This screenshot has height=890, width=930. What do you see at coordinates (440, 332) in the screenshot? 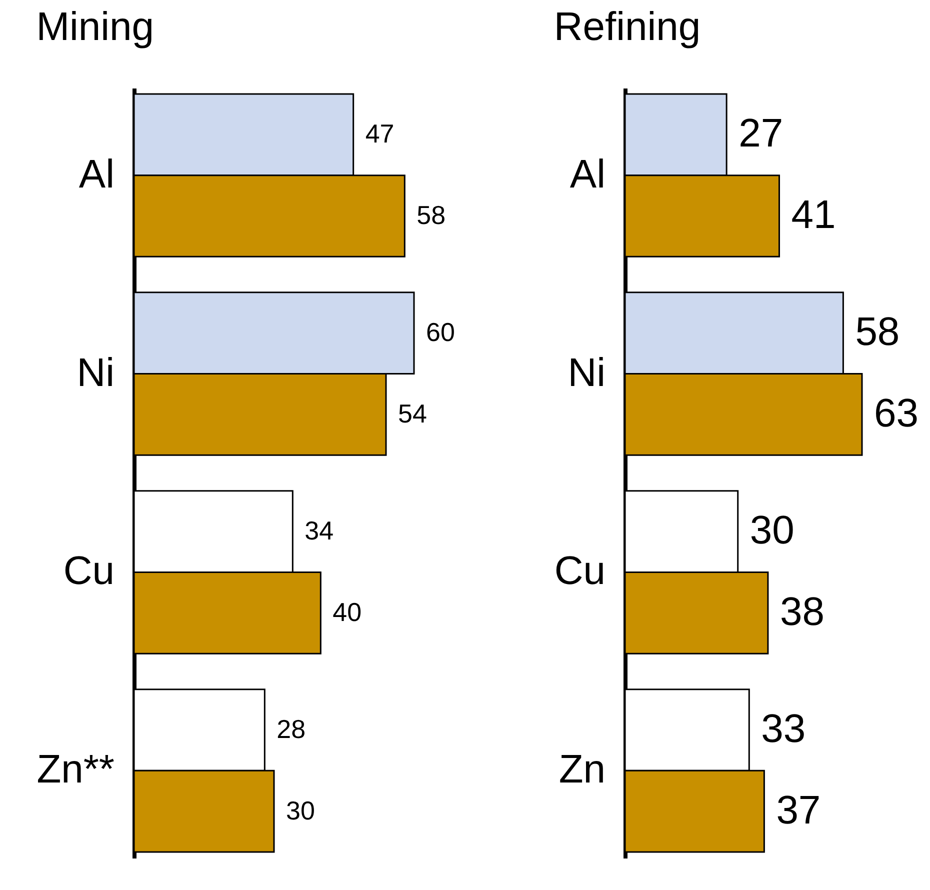
I see `data-label: 60` at bounding box center [440, 332].